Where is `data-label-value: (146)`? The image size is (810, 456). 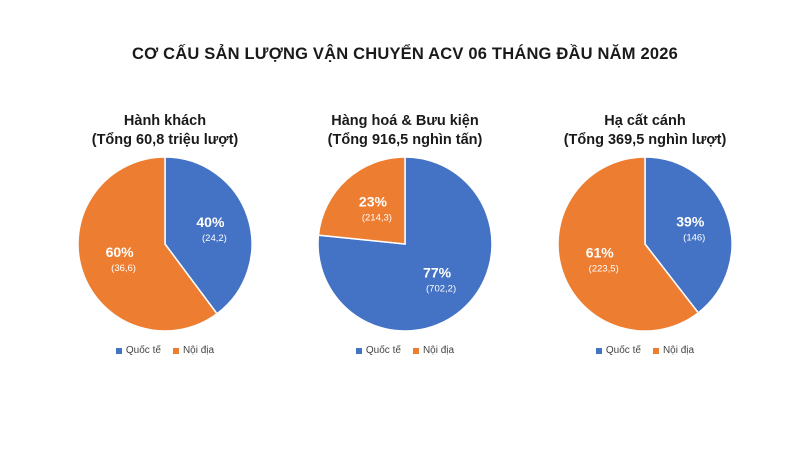
data-label-value: (146) is located at coordinates (694, 238).